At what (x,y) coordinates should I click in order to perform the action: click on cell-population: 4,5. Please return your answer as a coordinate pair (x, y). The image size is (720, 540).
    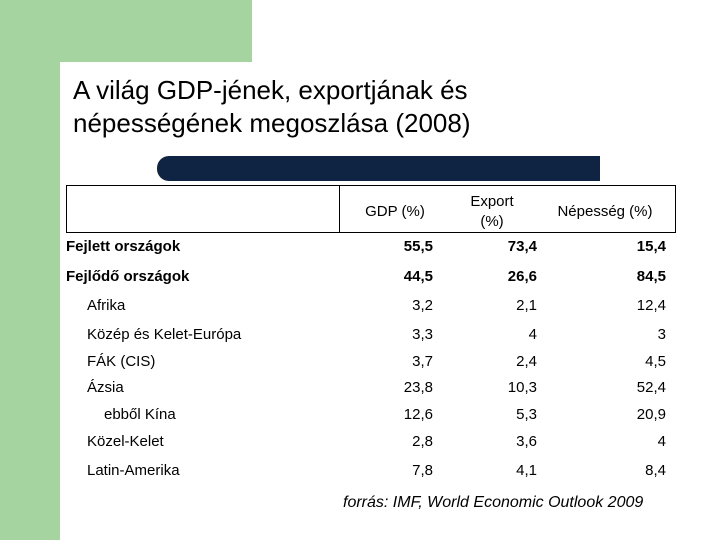
    Looking at the image, I should click on (655, 361).